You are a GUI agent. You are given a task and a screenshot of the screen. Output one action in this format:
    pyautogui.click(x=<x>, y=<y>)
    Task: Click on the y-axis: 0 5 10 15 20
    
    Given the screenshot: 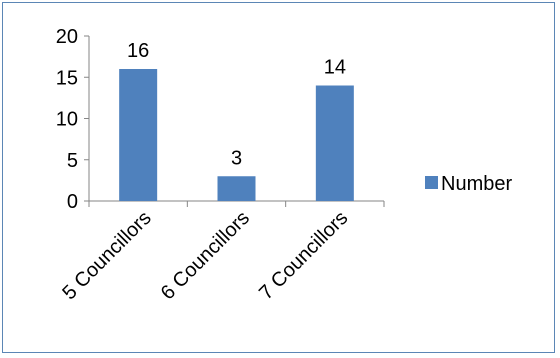 What is the action you would take?
    pyautogui.click(x=73, y=119)
    